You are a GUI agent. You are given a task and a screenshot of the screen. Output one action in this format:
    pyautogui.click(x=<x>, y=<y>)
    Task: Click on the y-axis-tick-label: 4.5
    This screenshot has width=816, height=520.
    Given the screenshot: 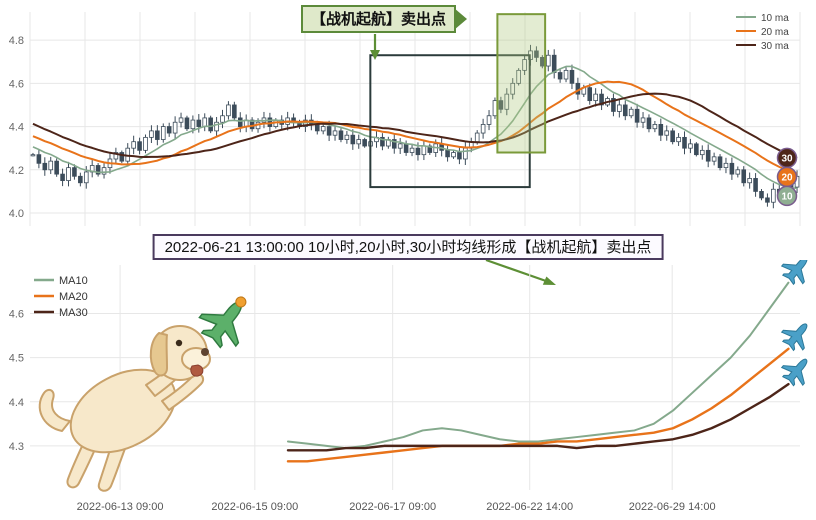 What is the action you would take?
    pyautogui.click(x=16, y=359)
    